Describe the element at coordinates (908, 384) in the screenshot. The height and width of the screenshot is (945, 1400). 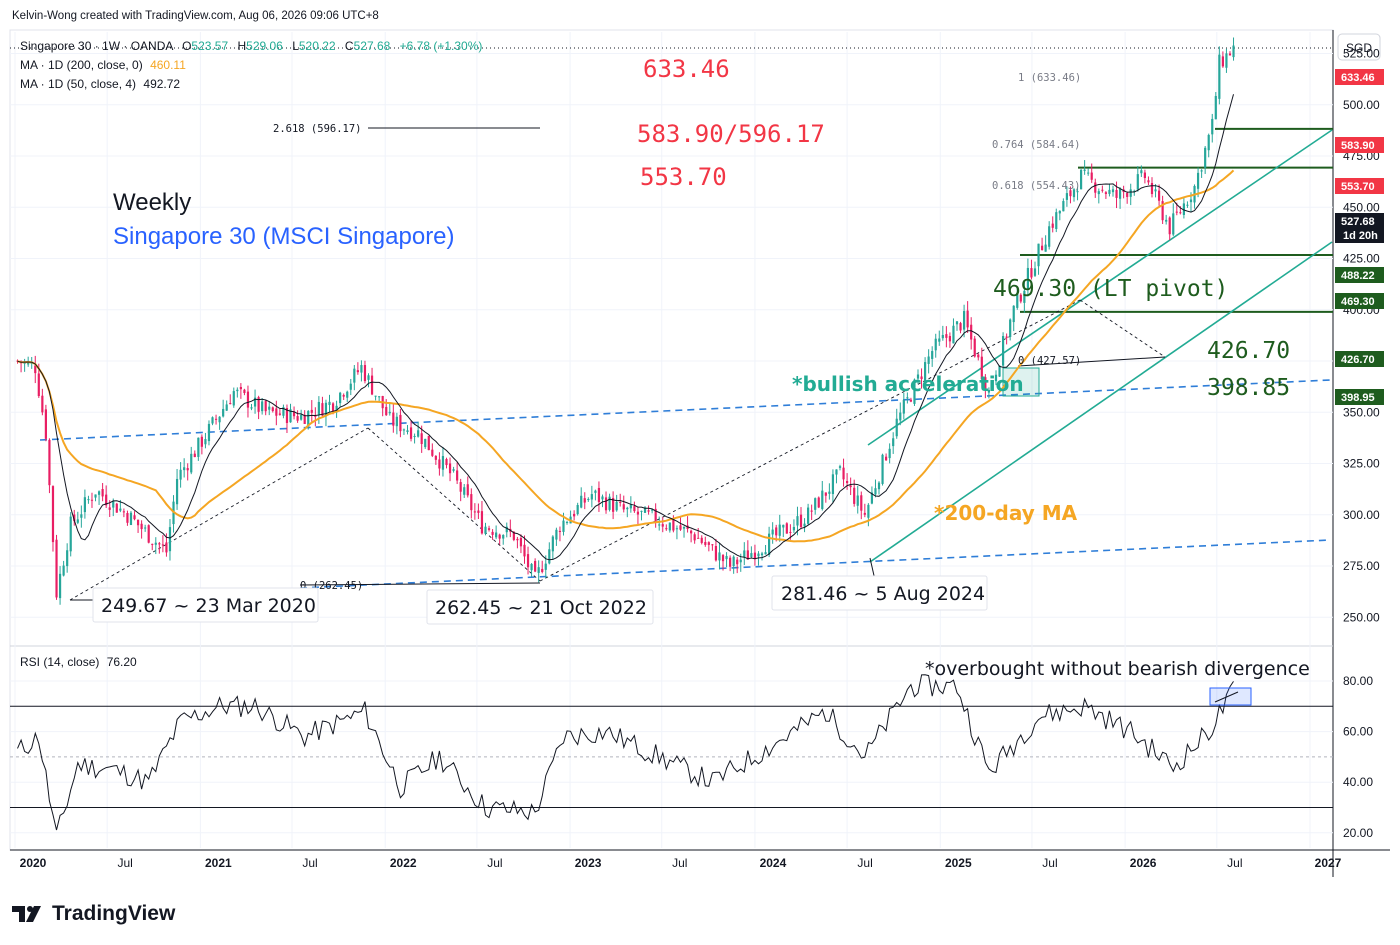
I see `bullish-acceleration-note: *bullish acceleration` at that location.